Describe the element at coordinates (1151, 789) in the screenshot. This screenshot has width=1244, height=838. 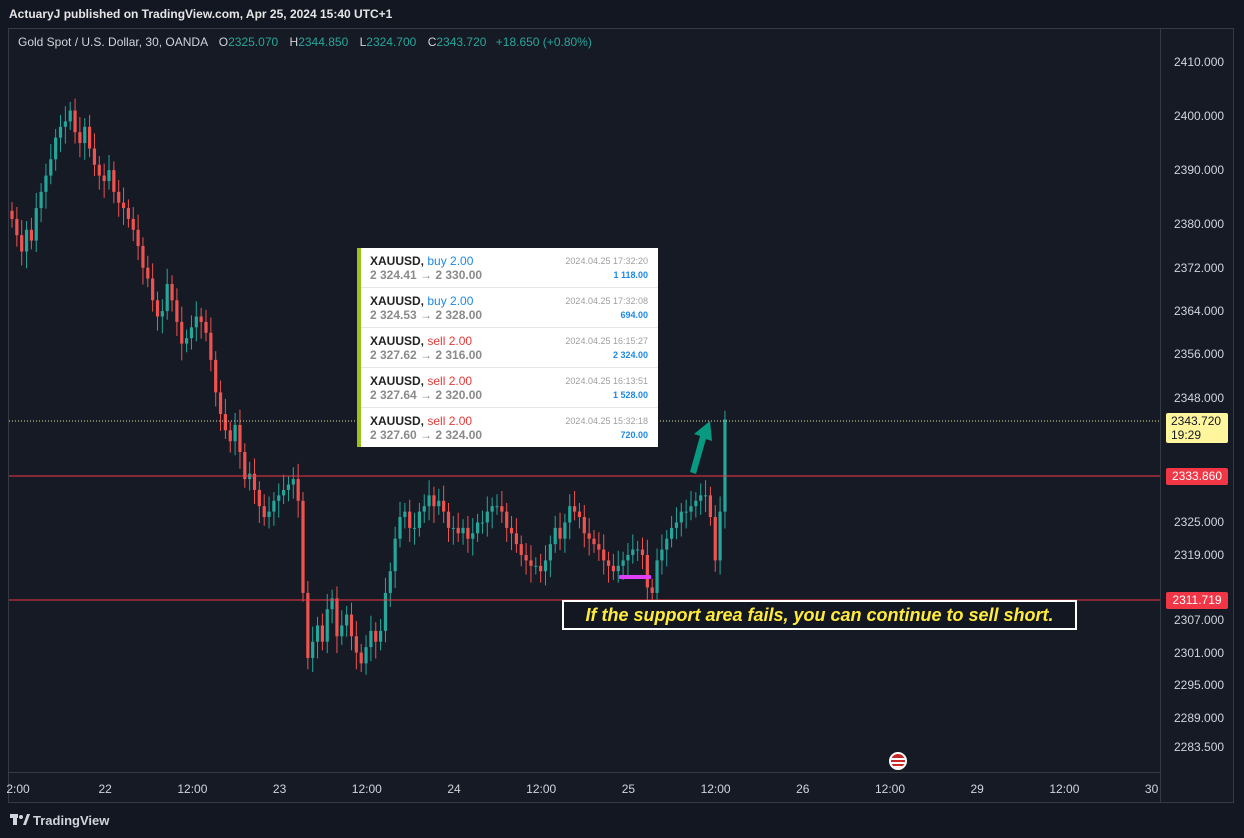
I see `time-tick-label: 30` at that location.